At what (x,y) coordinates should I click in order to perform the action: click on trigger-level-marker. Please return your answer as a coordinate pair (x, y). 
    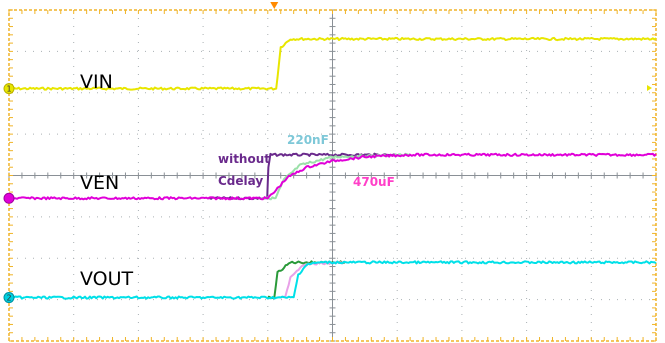
    Looking at the image, I should click on (649, 88).